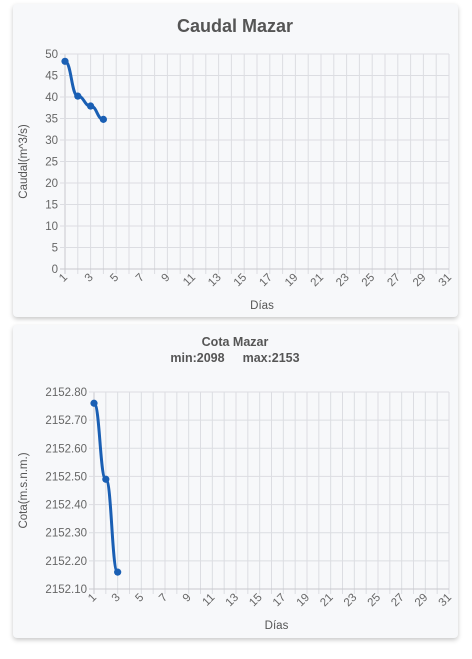  What do you see at coordinates (51, 163) in the screenshot?
I see `y-tick-label: 25` at bounding box center [51, 163].